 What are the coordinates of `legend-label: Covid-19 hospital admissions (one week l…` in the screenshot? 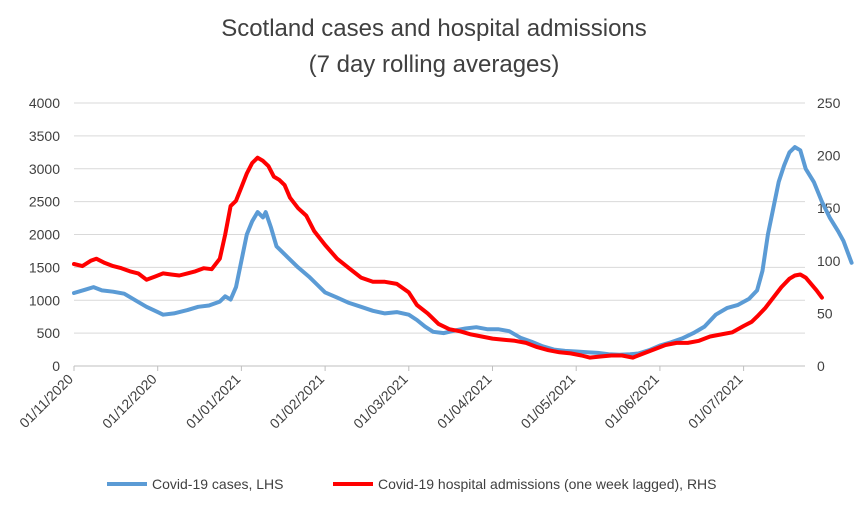 It's located at (547, 484).